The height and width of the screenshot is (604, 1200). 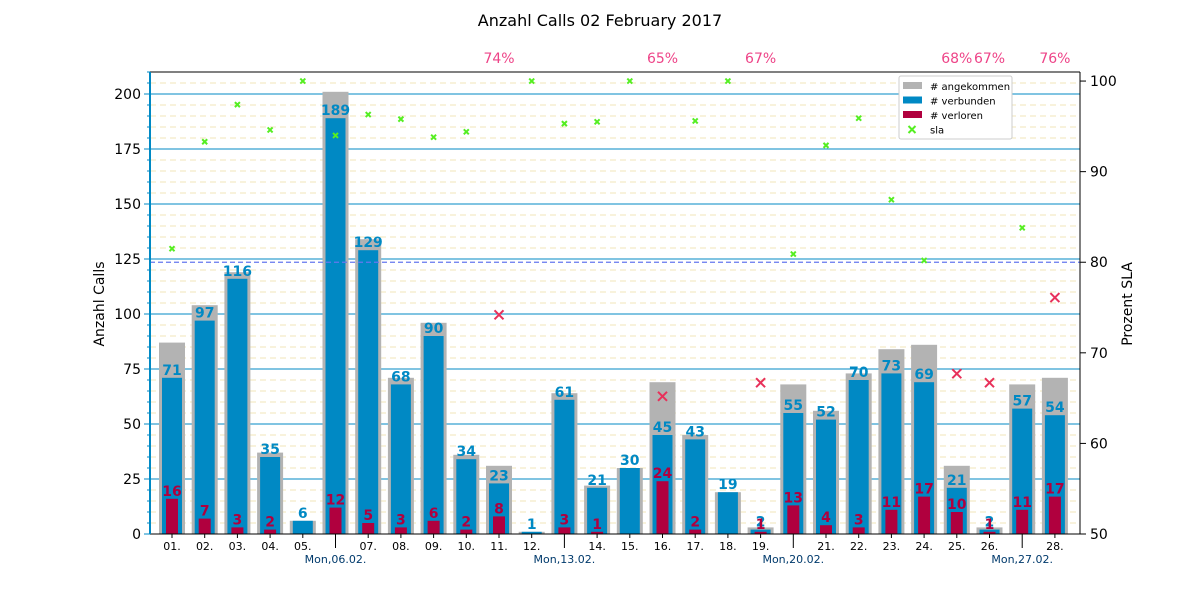 What do you see at coordinates (127, 150) in the screenshot?
I see `y-tick-label: 175` at bounding box center [127, 150].